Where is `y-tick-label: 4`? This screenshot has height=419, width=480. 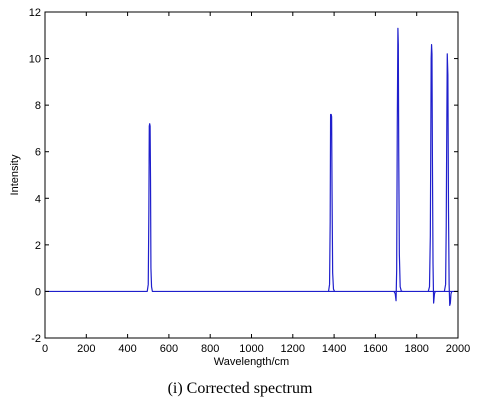 y-tick-label: 4 is located at coordinates (38, 199).